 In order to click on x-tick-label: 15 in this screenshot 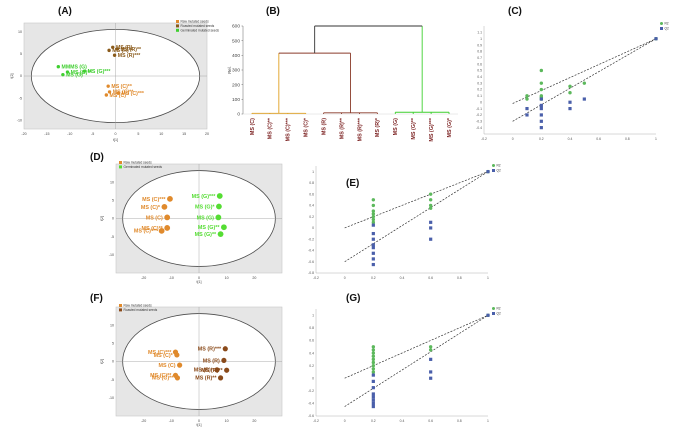, I will do `click(184, 134)`.